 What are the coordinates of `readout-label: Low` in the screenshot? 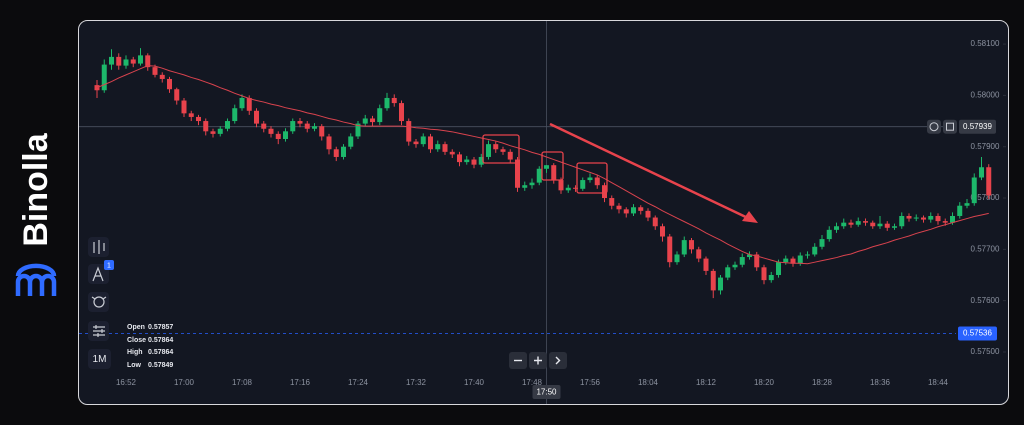 It's located at (134, 365).